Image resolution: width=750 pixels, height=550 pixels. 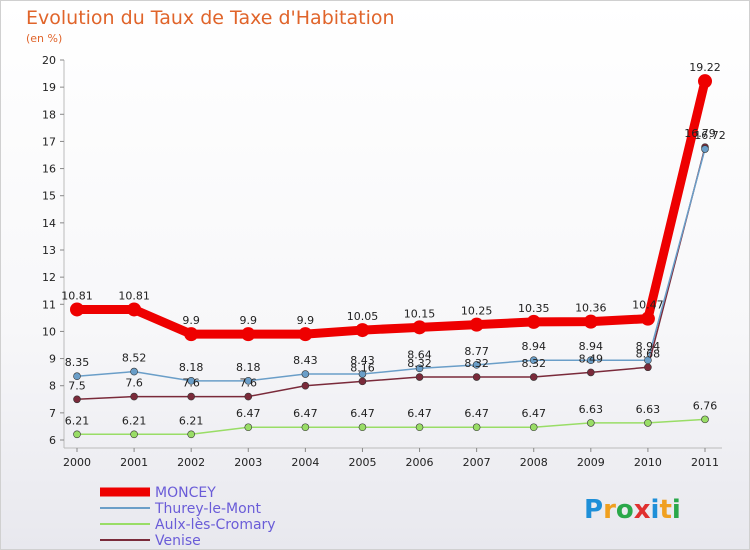 I want to click on y-ticks: 6 7 8 9 10 11 12 13 14 15 16 17 18 19 20, so click(x=53, y=250).